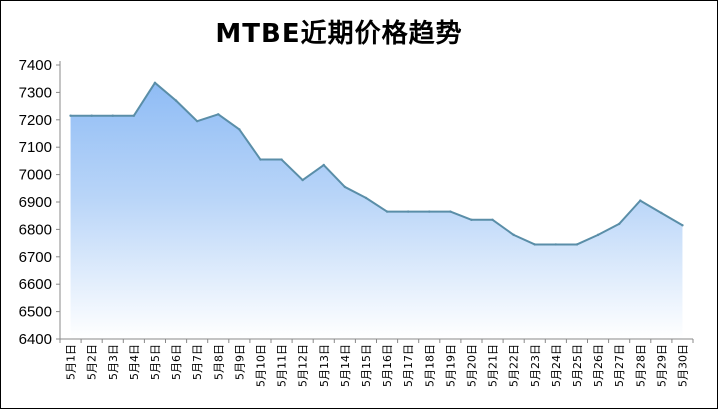  What do you see at coordinates (514, 365) in the screenshot?
I see `x-tick-label: 5月22日` at bounding box center [514, 365].